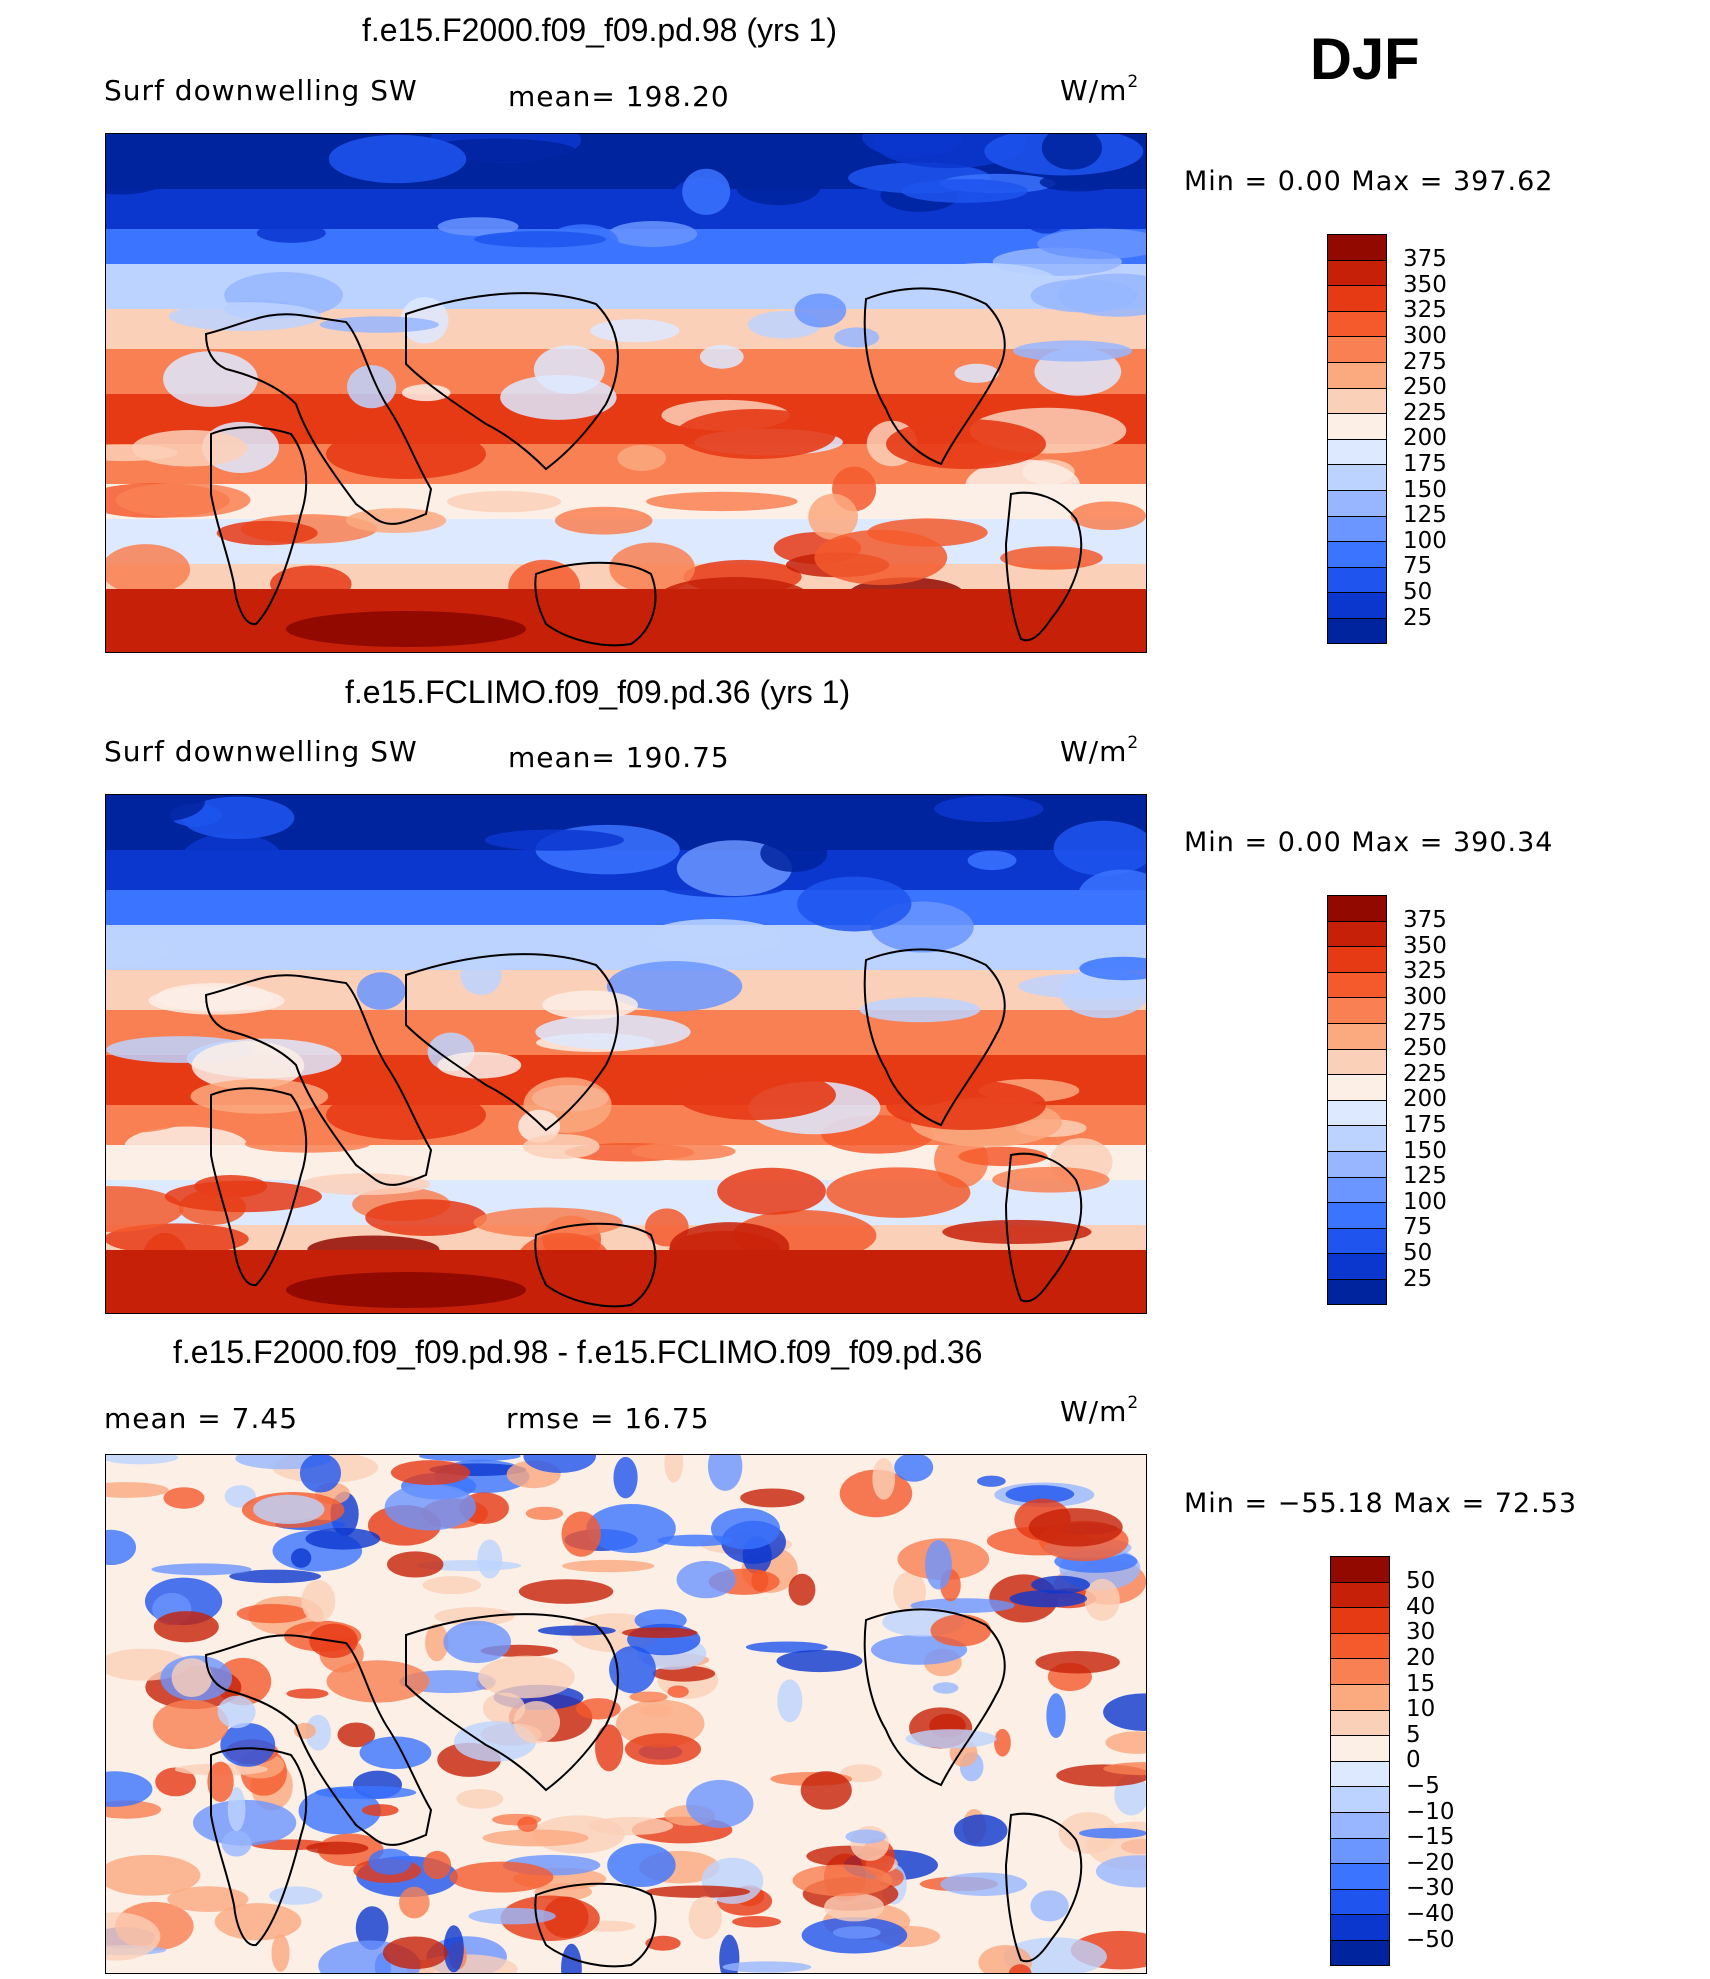 Image resolution: width=1710 pixels, height=1979 pixels. What do you see at coordinates (1100, 90) in the screenshot?
I see `panel-1-units: W/m2` at bounding box center [1100, 90].